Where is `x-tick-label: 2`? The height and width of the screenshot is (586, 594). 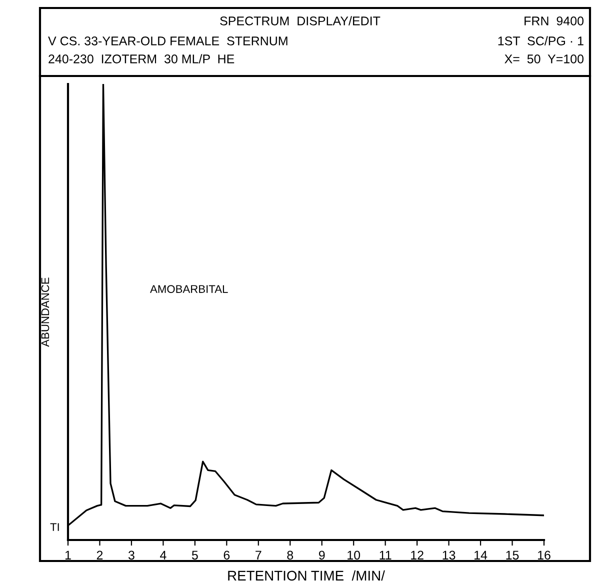 x-tick-label: 2 is located at coordinates (99, 555).